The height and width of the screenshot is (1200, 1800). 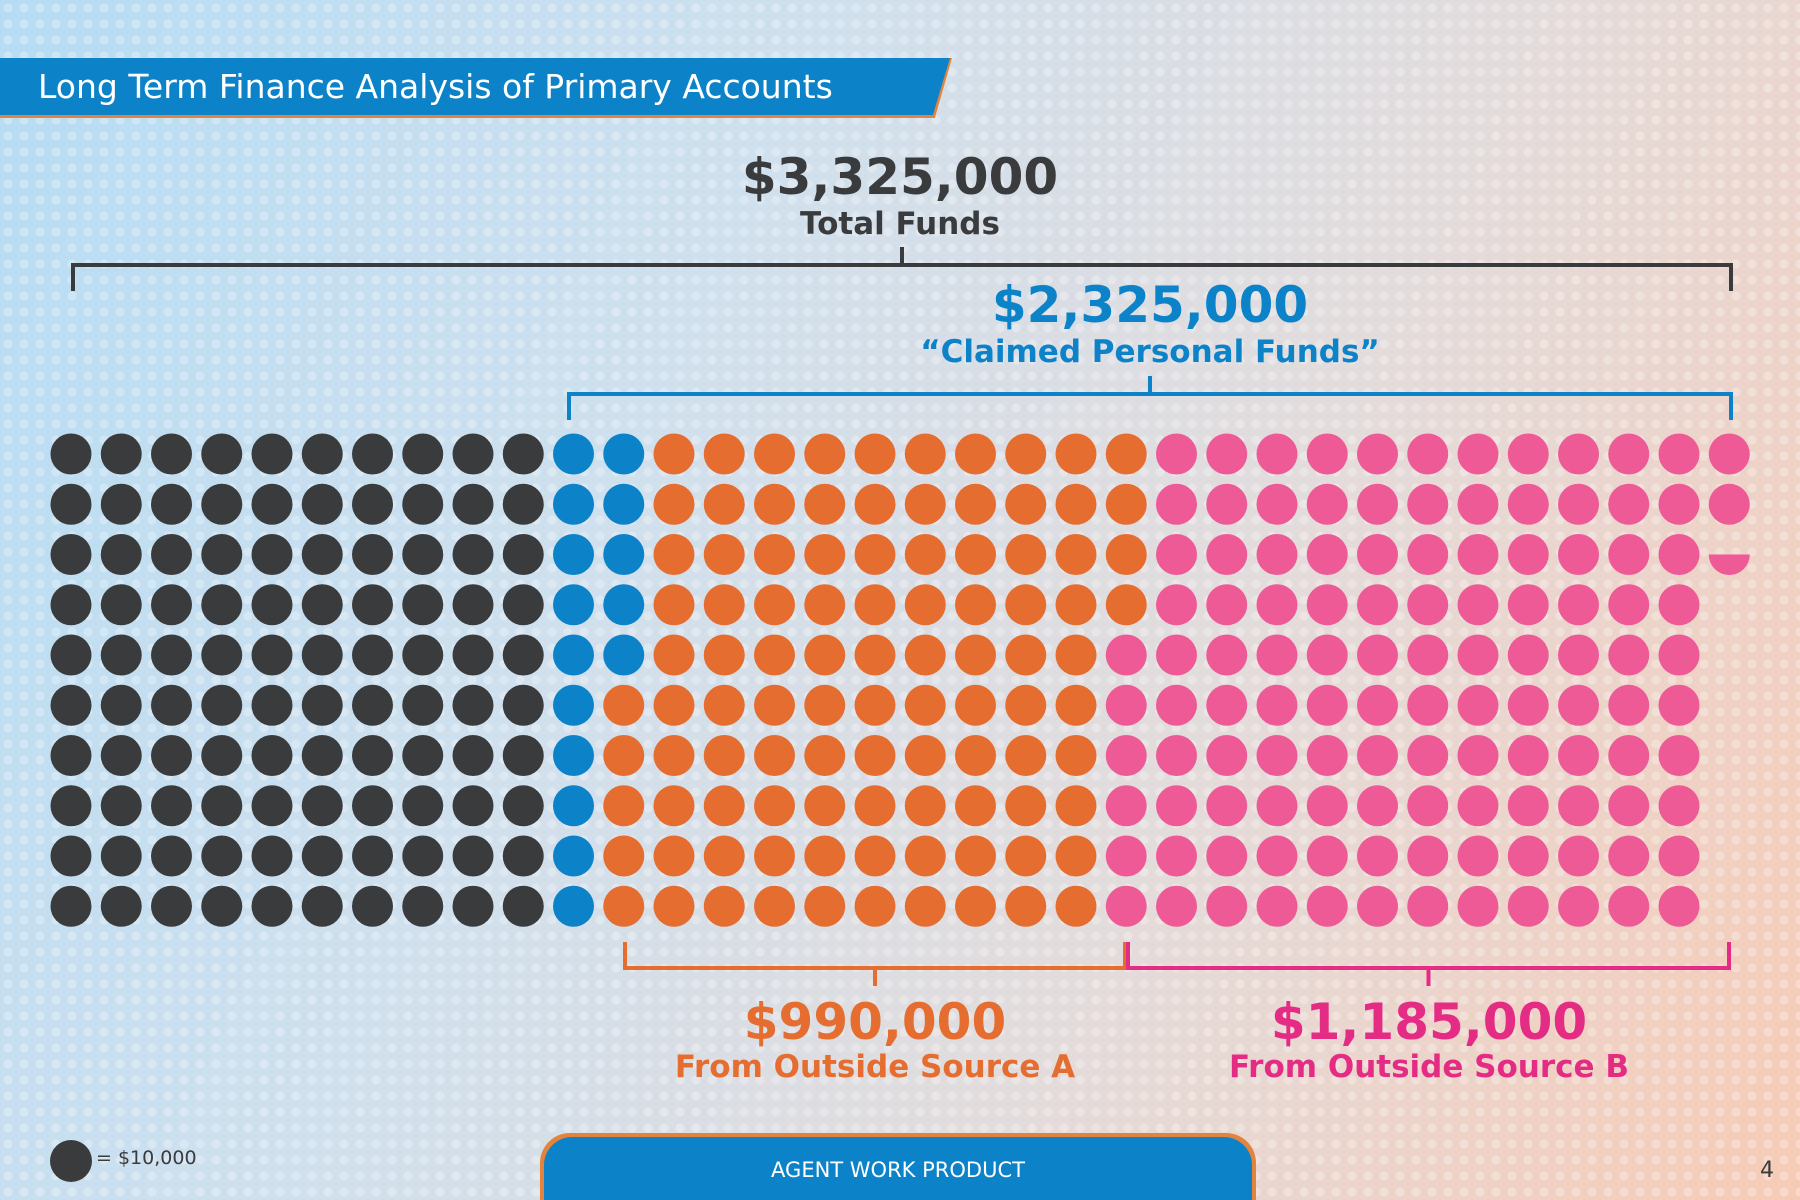 I want to click on source-a-label: From Outside Source A, so click(x=875, y=1067).